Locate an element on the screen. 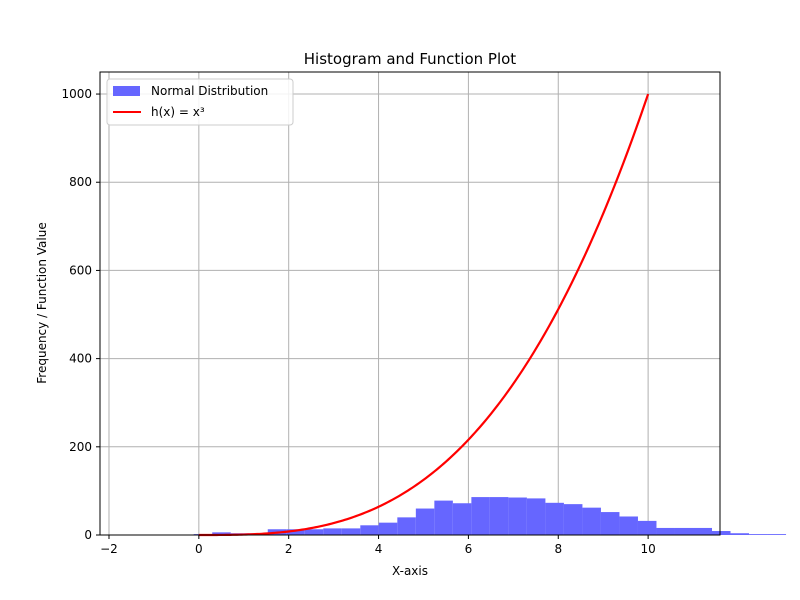  chart-title: Histogram and Function Plot is located at coordinates (410, 59).